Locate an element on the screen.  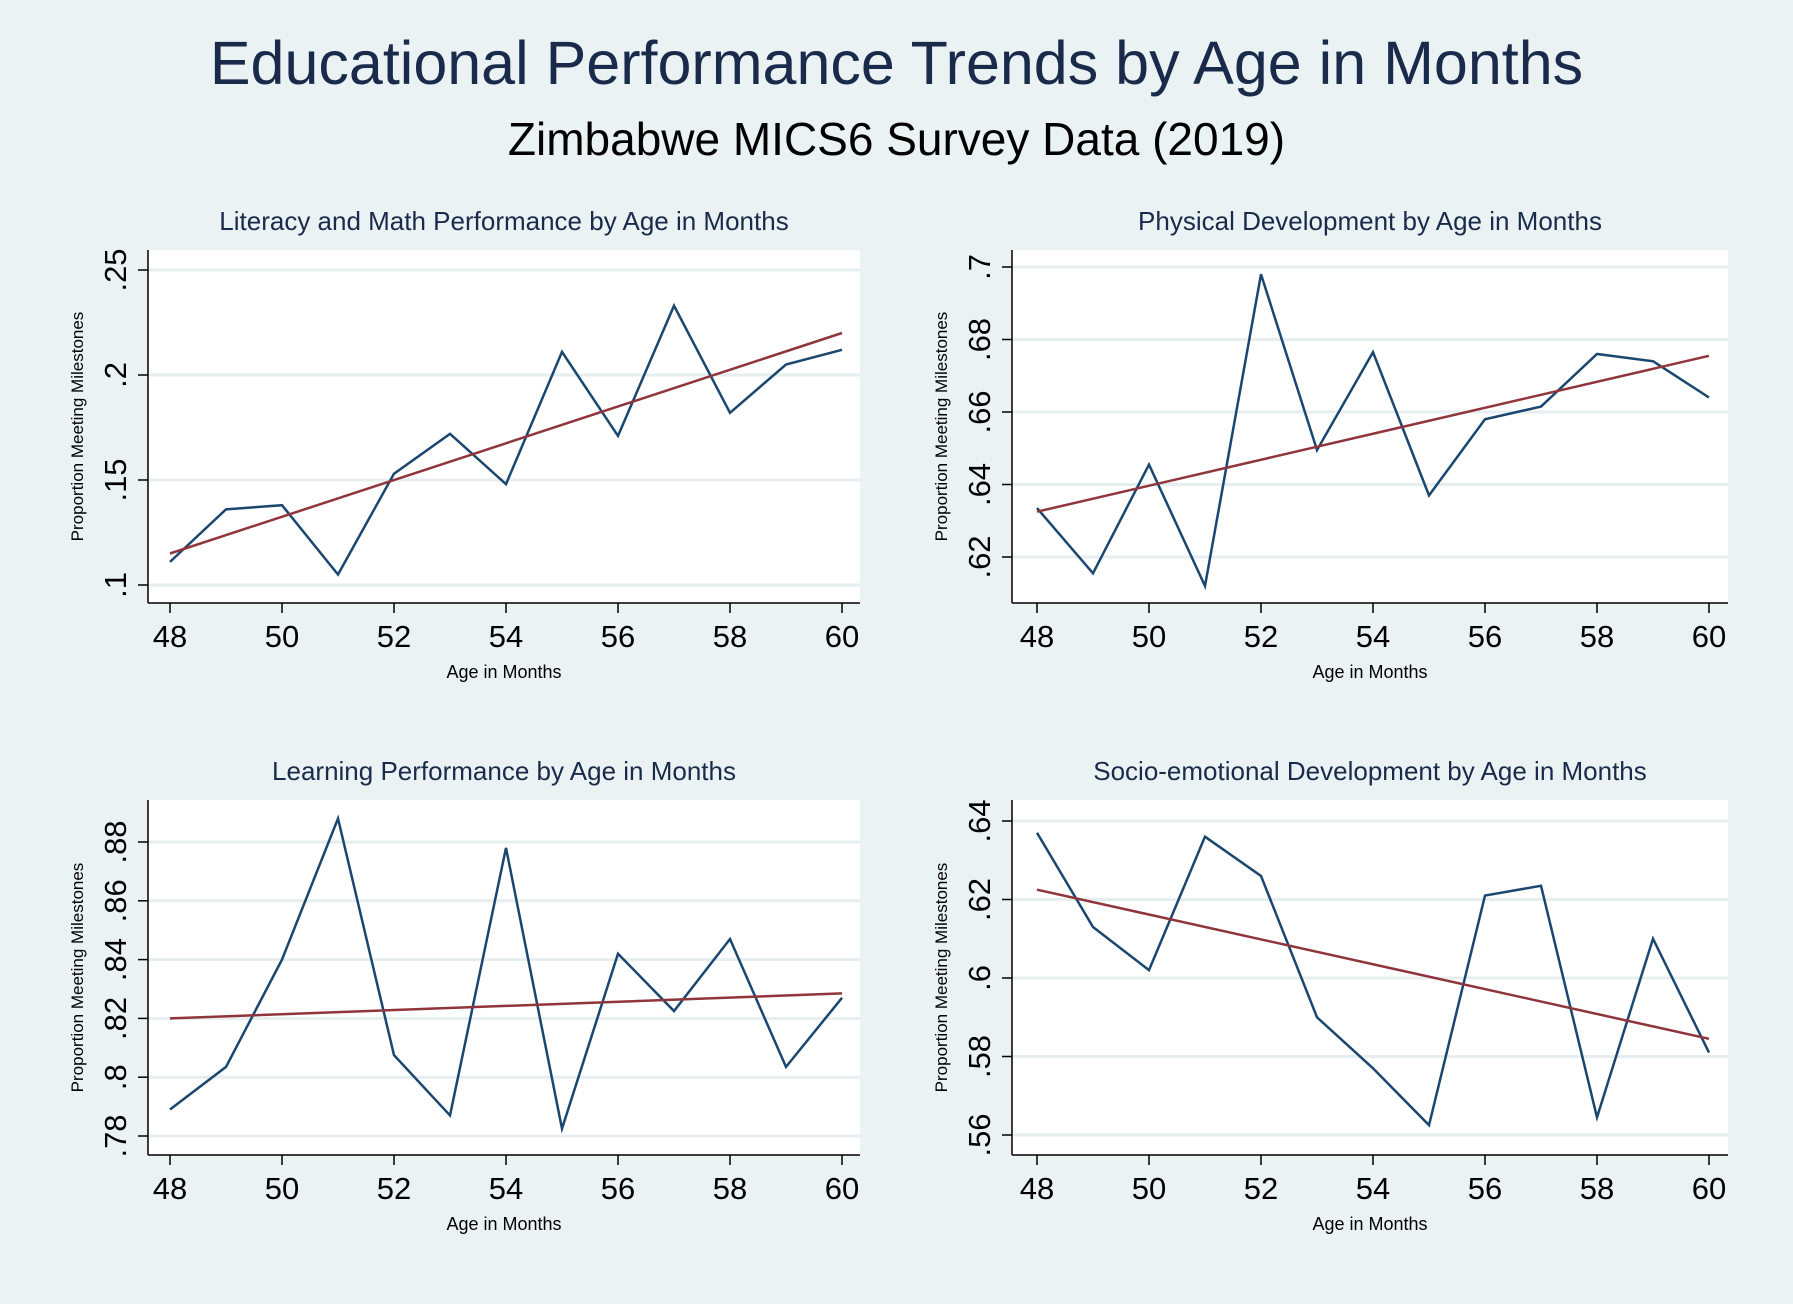
y-tick-label: .15 is located at coordinates (115, 479).